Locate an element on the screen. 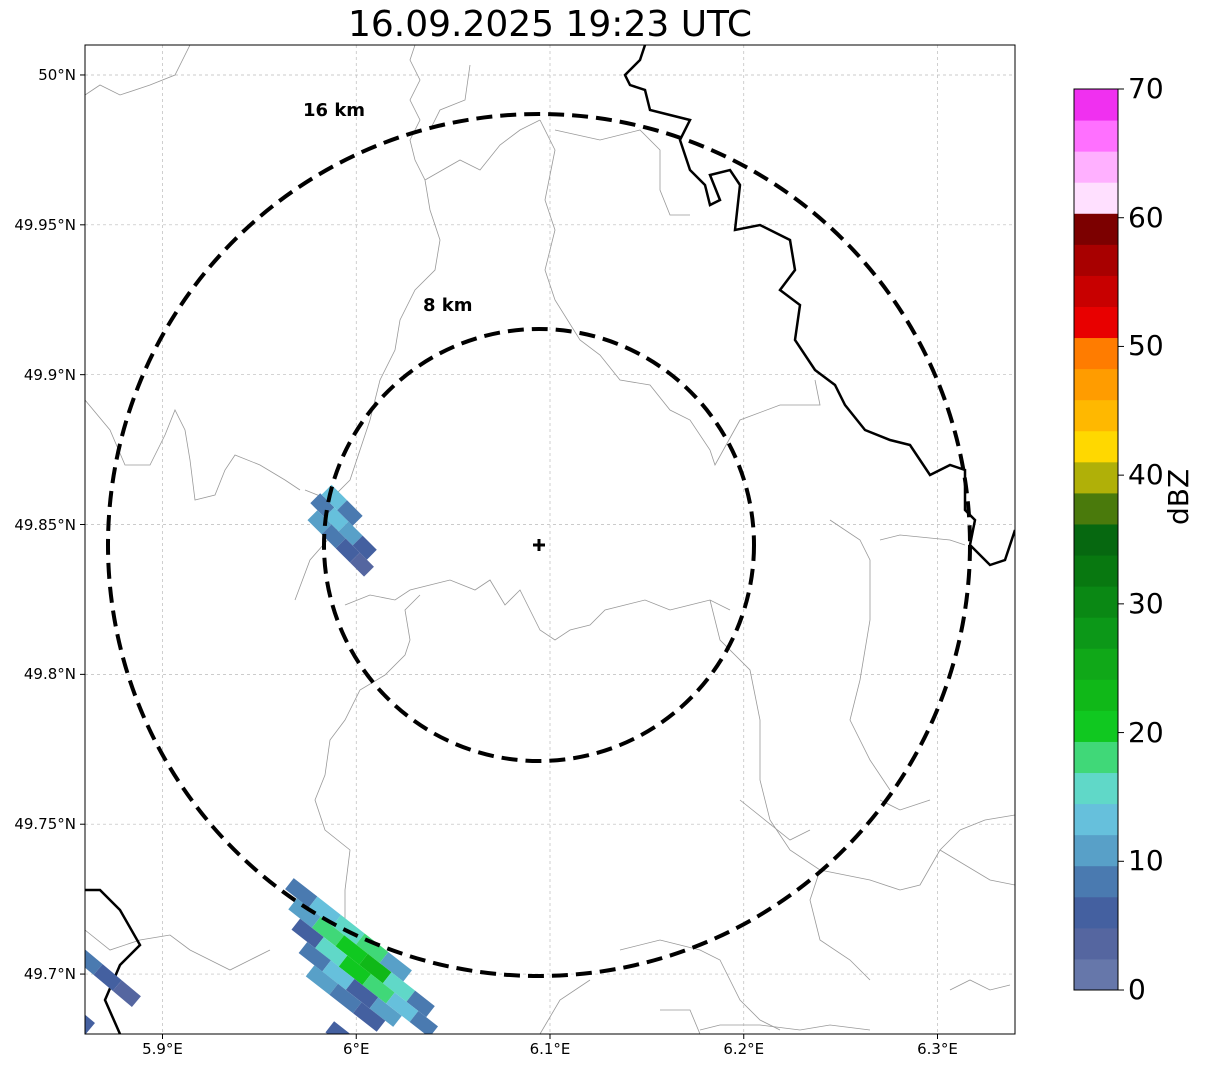 Image resolution: width=1207 pixels, height=1069 pixels. lat-tick-label: 49.7°N is located at coordinates (49, 974).